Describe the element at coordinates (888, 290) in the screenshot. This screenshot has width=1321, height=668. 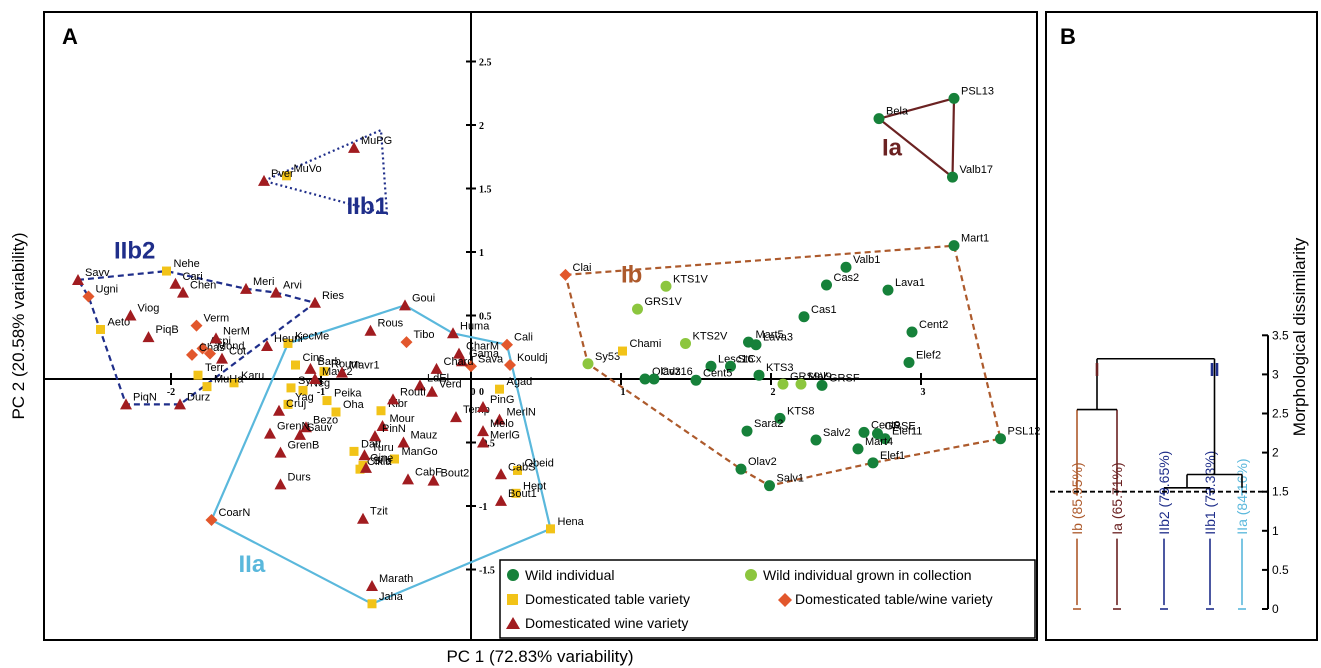
I see `point-lava1` at that location.